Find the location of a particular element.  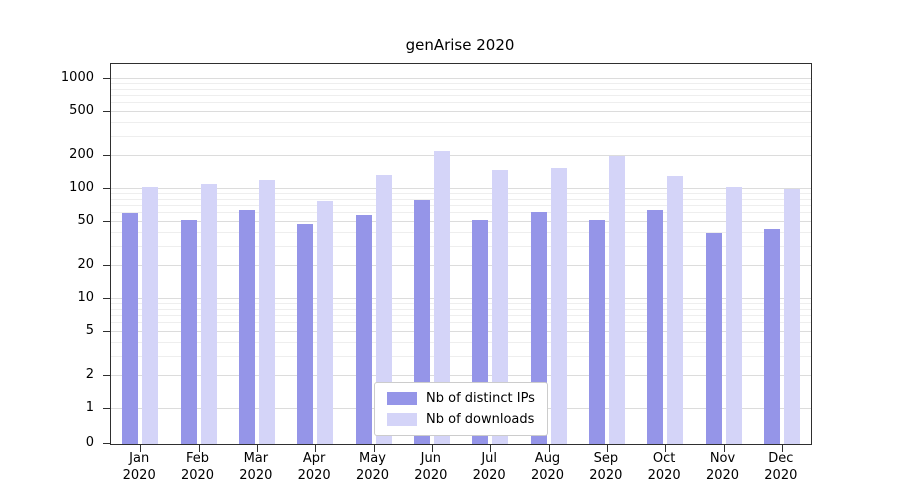

x-tick-label: Aug 2020 is located at coordinates (548, 468).